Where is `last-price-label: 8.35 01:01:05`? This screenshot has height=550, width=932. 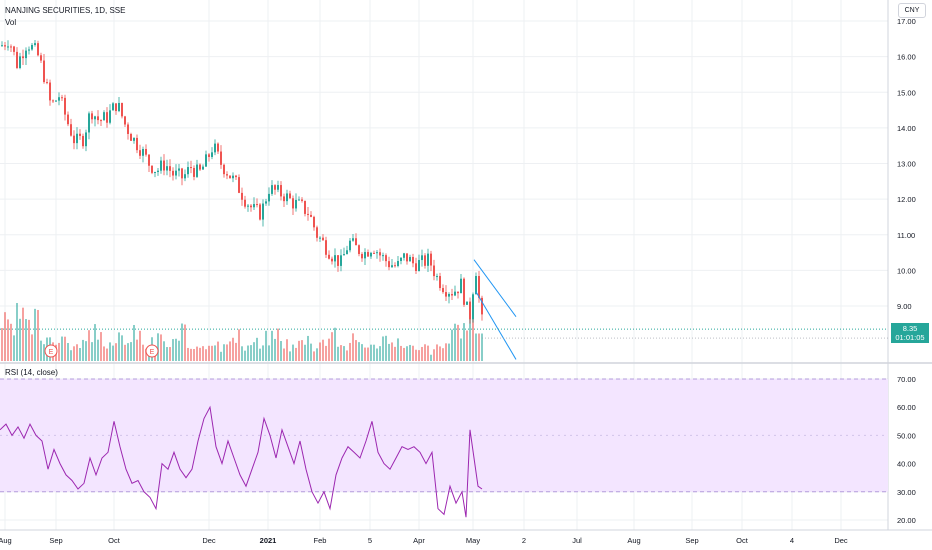
last-price-label: 8.35 01:01:05 is located at coordinates (910, 333).